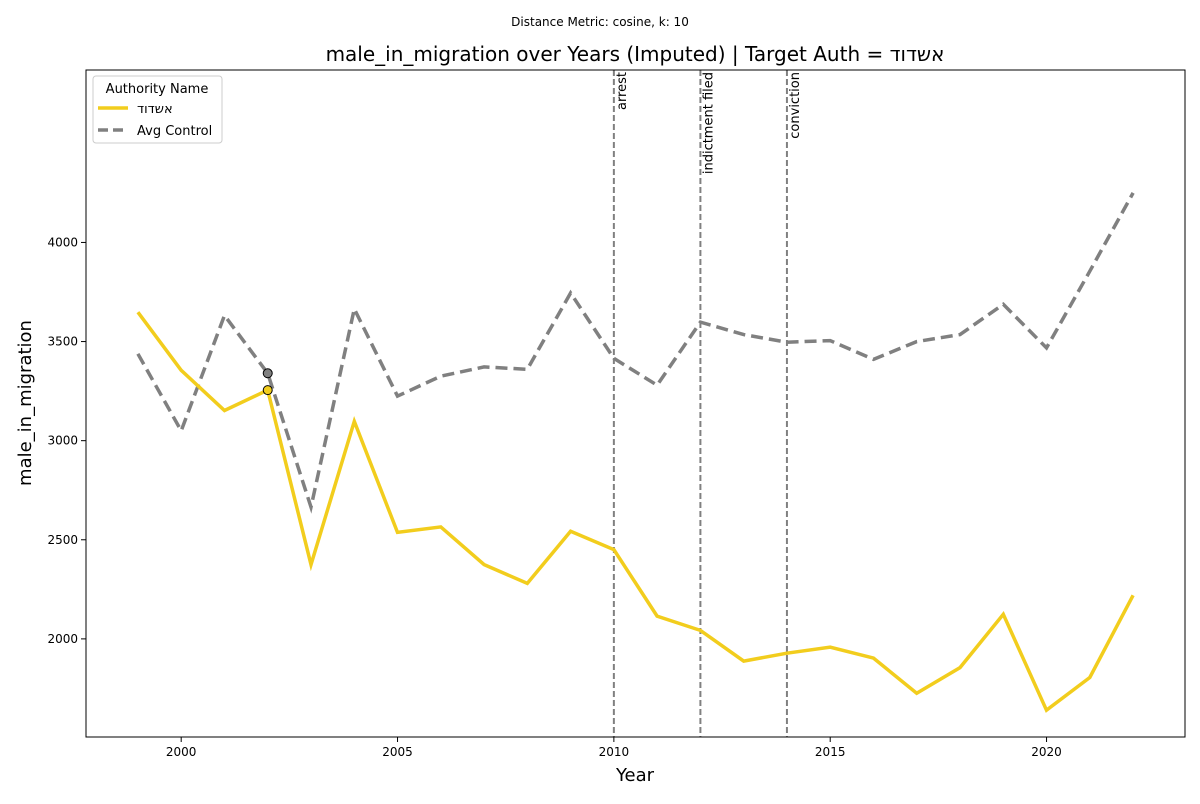  I want to click on x-axis-label: Year, so click(635, 775).